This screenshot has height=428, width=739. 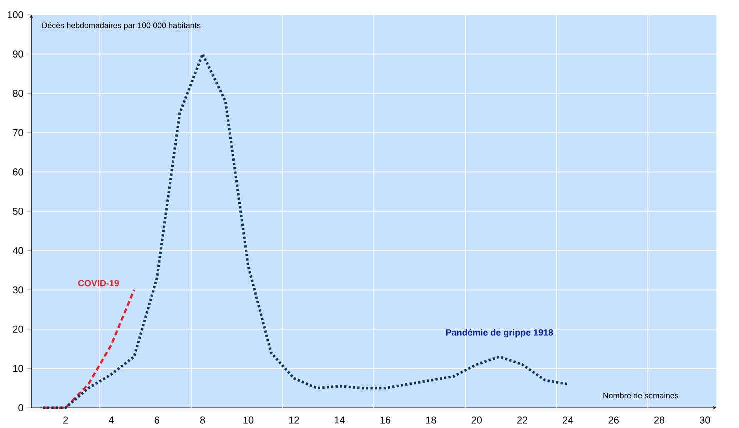 I want to click on x-tick-label: 14, so click(x=340, y=420).